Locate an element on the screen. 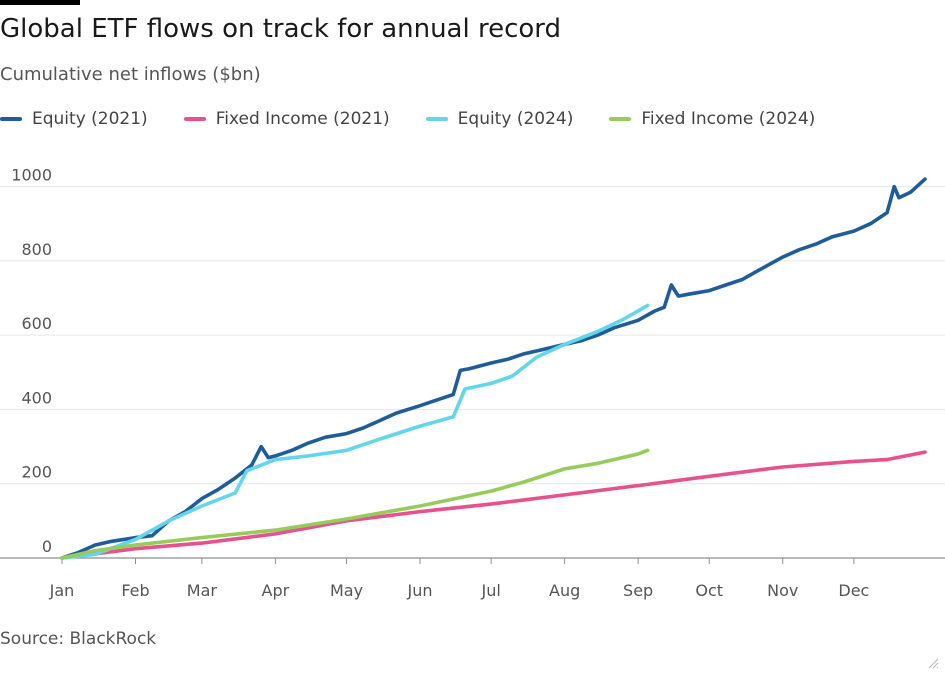 Image resolution: width=945 pixels, height=675 pixels. brand-bar is located at coordinates (40, 2).